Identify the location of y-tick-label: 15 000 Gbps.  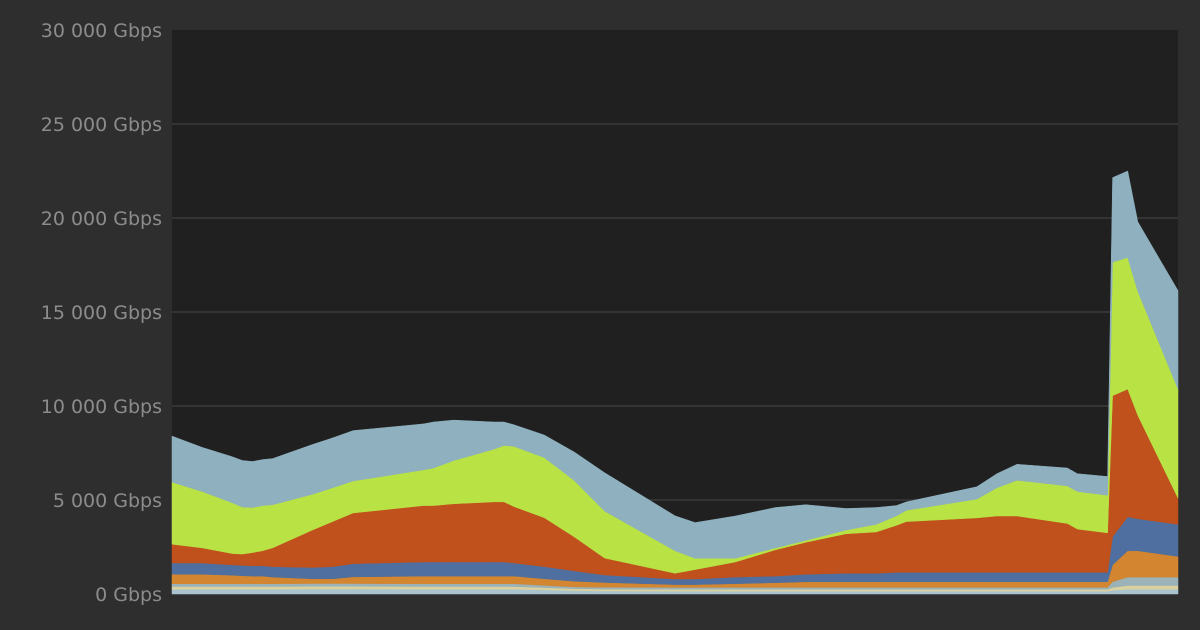
(101, 313).